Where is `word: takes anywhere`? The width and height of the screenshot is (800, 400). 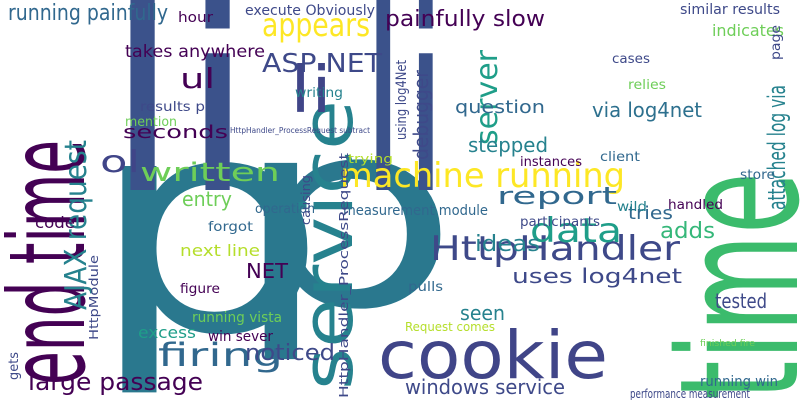
word: takes anywhere is located at coordinates (195, 52).